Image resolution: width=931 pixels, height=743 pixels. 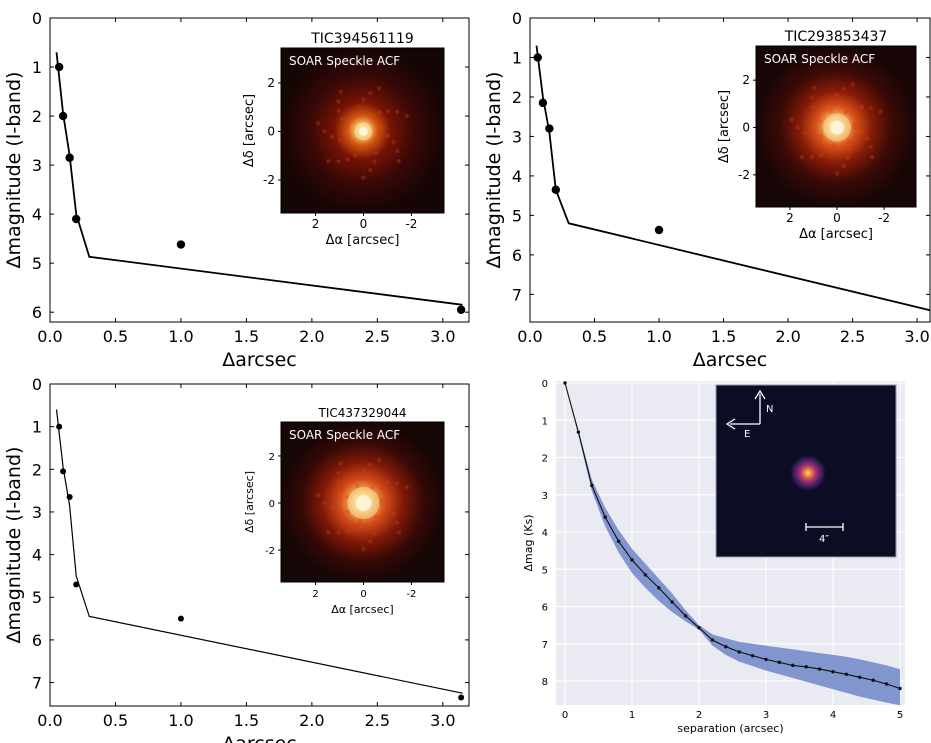 I want to click on x-tick-label: 0.0, so click(x=49, y=720).